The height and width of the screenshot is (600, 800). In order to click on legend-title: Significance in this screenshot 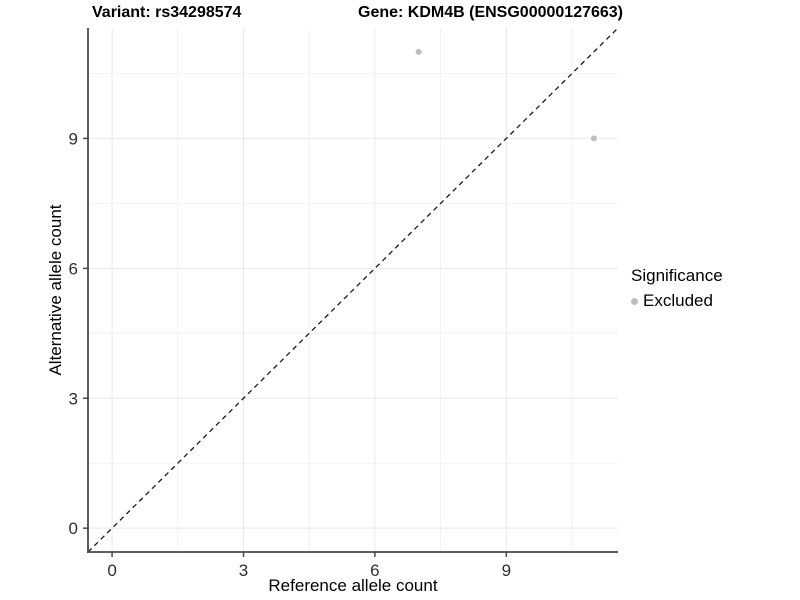, I will do `click(677, 275)`.